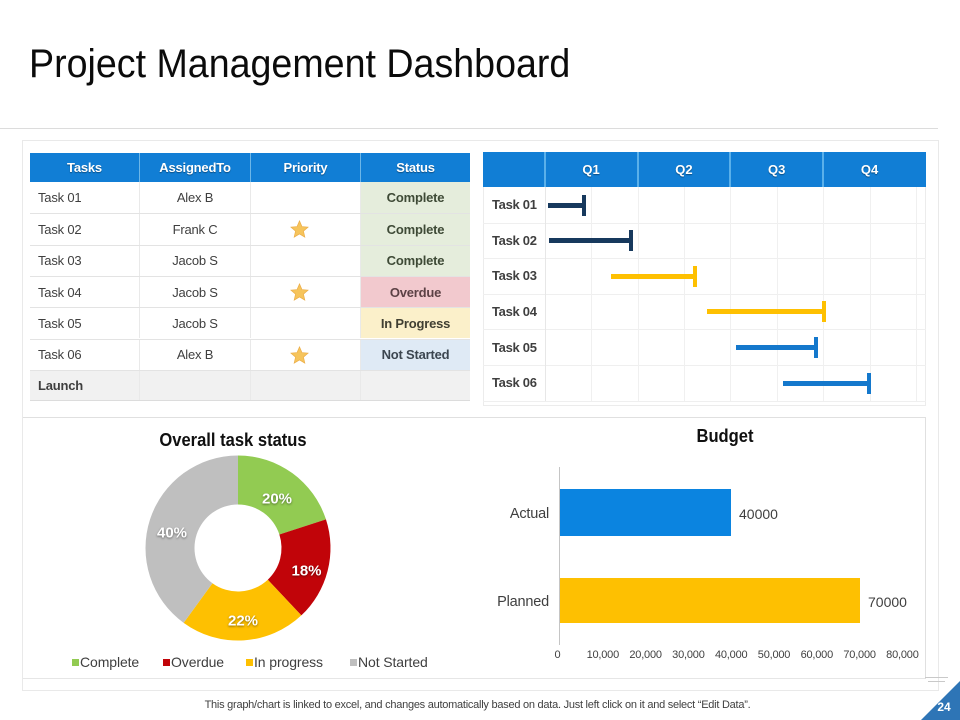 This screenshot has height=720, width=960. I want to click on svg-text: 24, so click(944, 707).